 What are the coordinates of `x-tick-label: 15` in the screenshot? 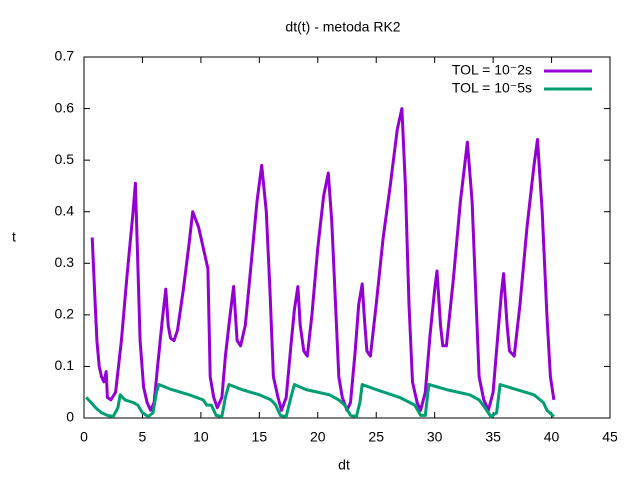 It's located at (260, 437).